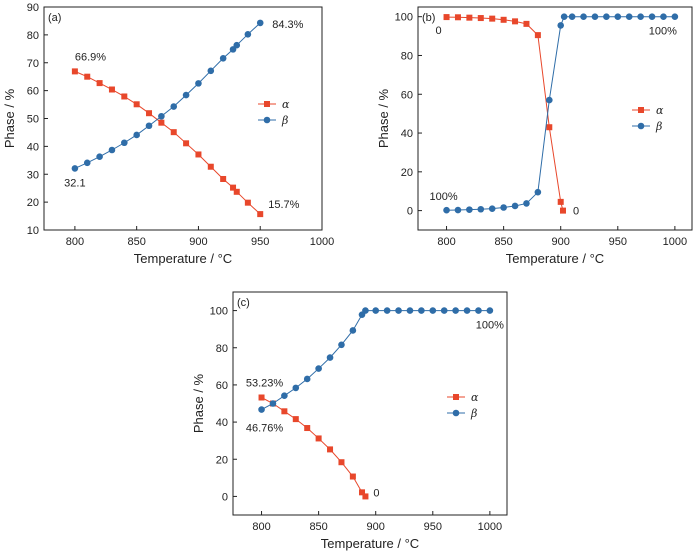 This screenshot has height=555, width=700. I want to click on annotation-a-1: 84.3%, so click(287, 25).